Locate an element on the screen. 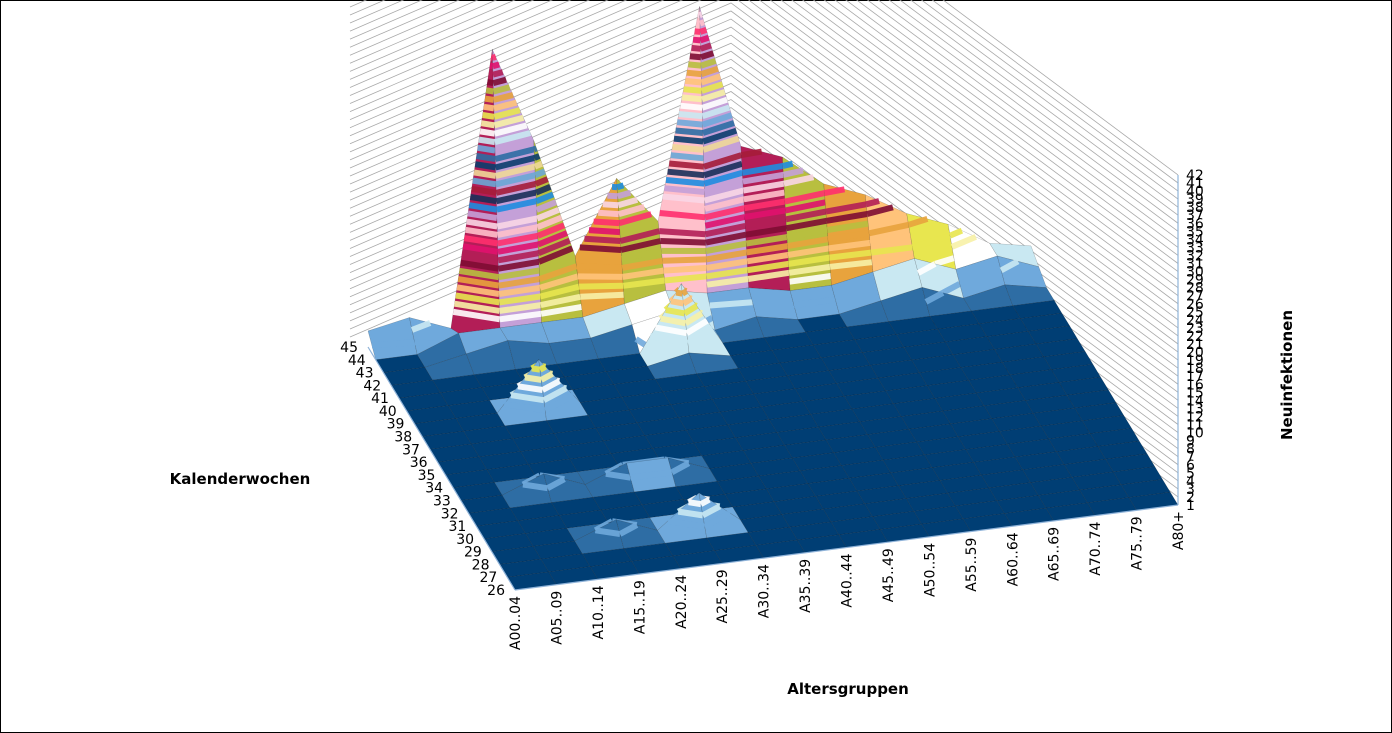 The height and width of the screenshot is (733, 1392). y-tick-label: 45 is located at coordinates (349, 348).